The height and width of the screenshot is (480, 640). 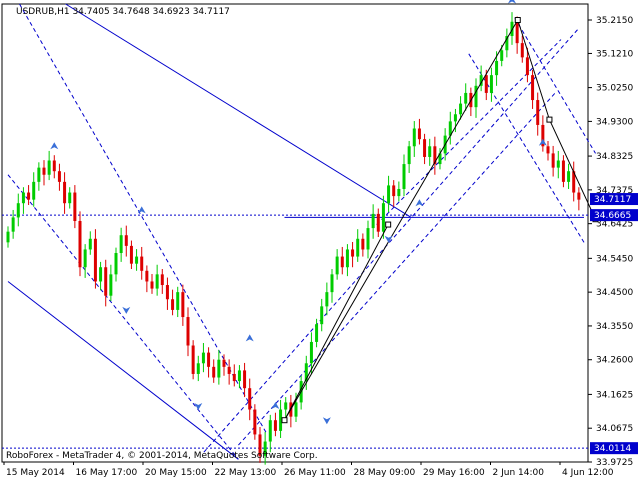 I want to click on level-top-text: 34.6665, so click(x=612, y=216).